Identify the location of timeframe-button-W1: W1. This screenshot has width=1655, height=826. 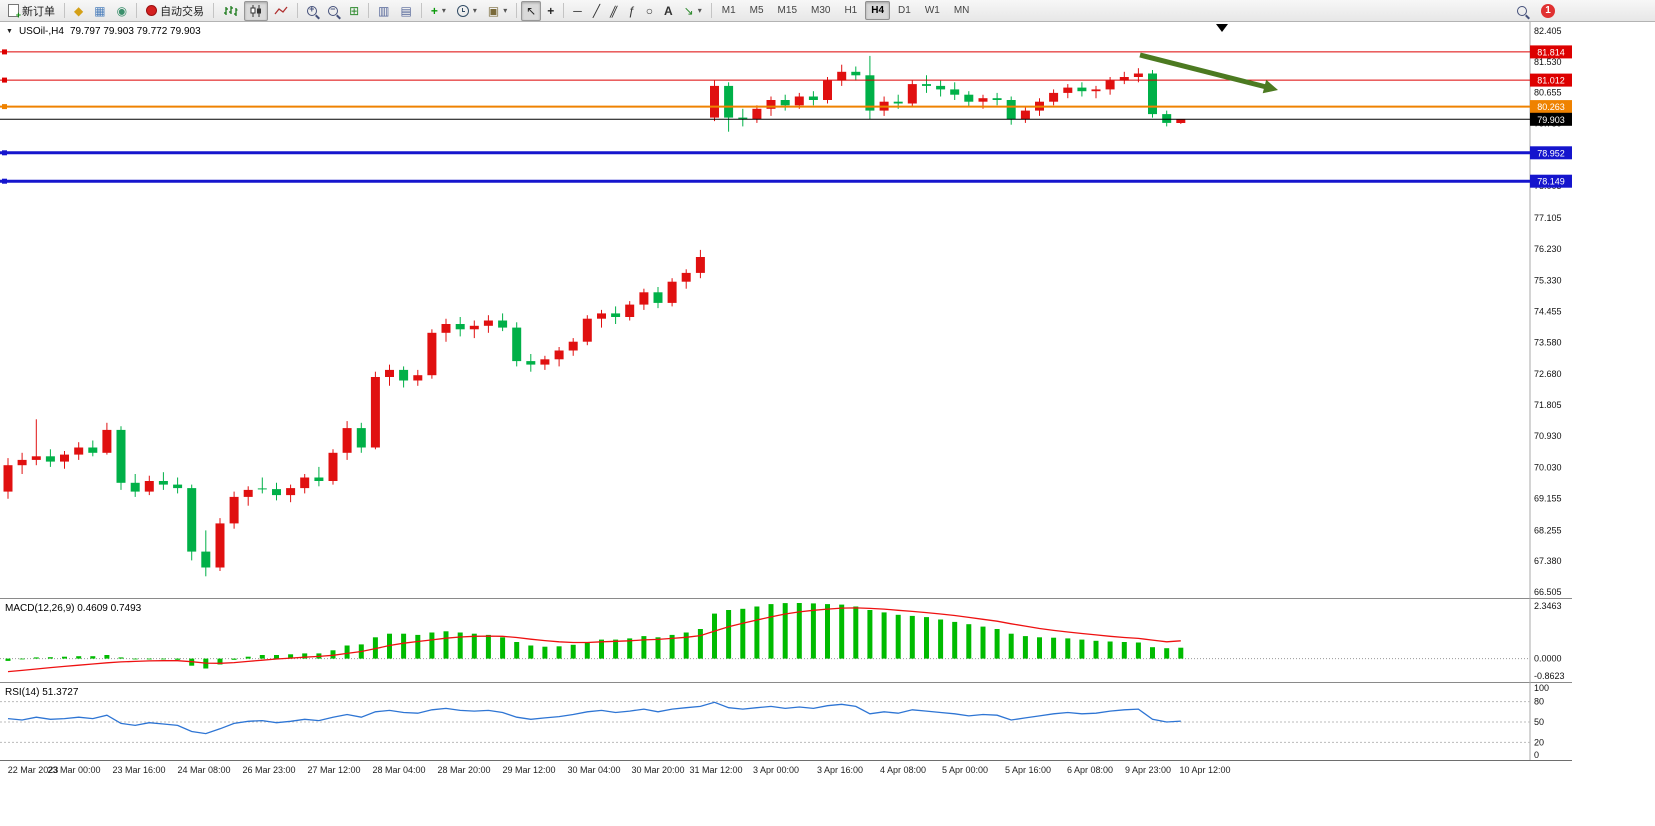
(932, 10).